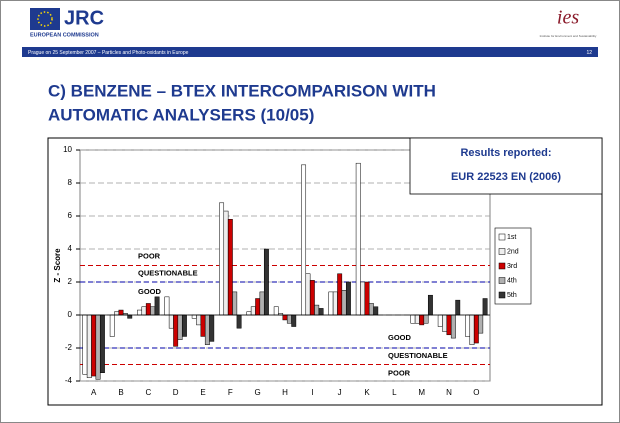 This screenshot has height=423, width=620. Describe the element at coordinates (84, 18) in the screenshot. I see `jrc-logo: JRC` at that location.